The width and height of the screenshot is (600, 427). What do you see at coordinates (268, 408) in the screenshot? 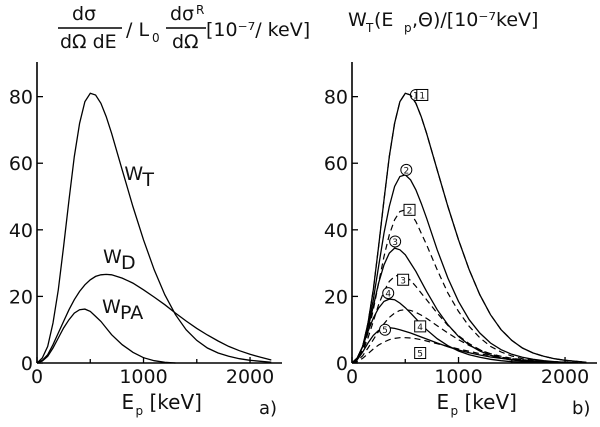
I see `panel-a-label: a)` at bounding box center [268, 408].